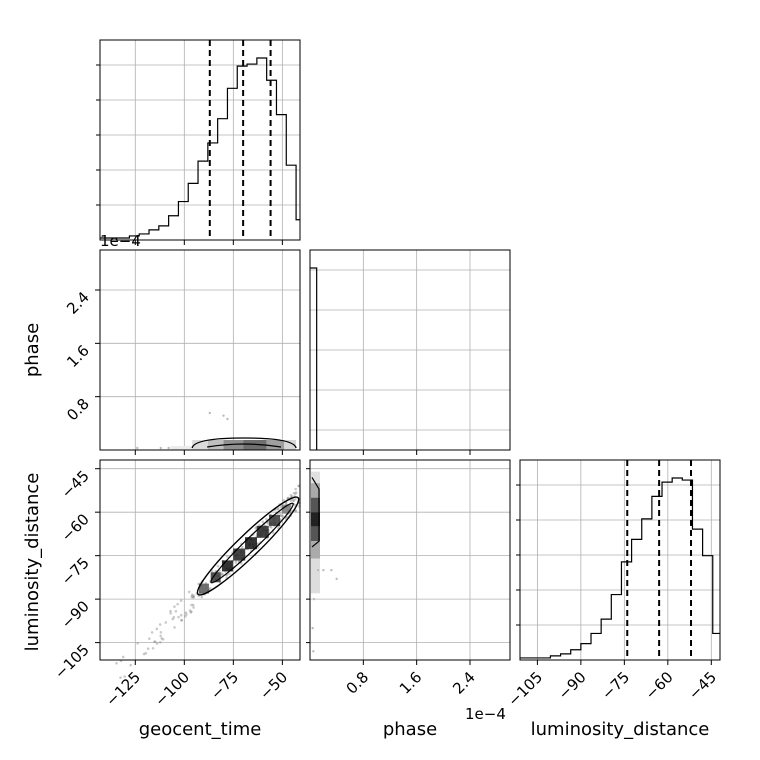 The width and height of the screenshot is (760, 760). I want to click on x-tick-label-luminosity_distance: −60, so click(659, 685).